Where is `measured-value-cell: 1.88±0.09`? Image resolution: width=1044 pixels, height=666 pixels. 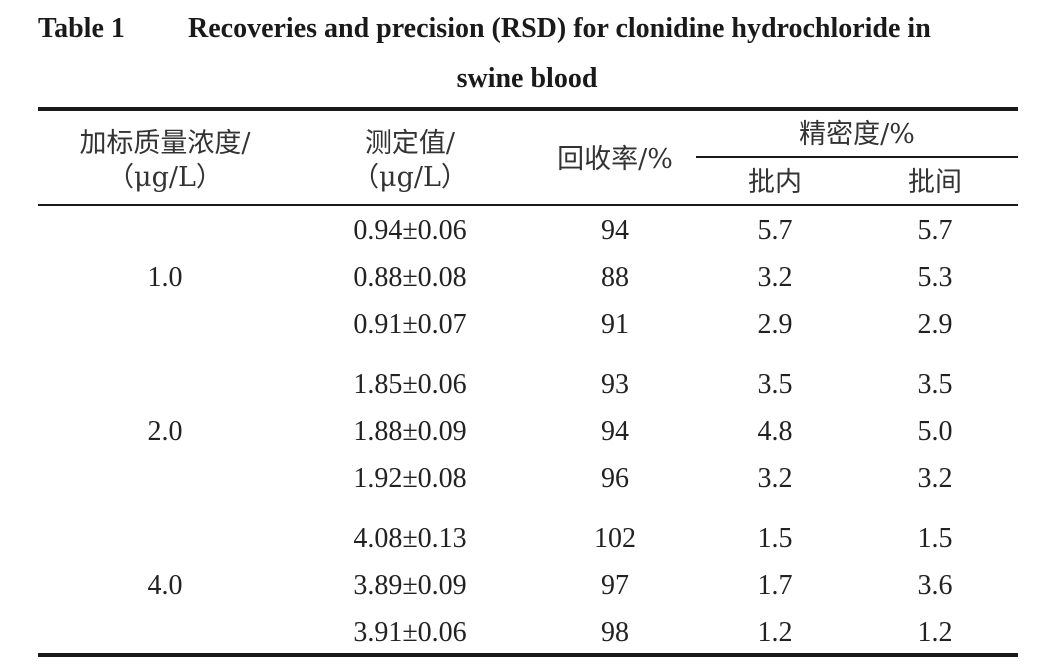 measured-value-cell: 1.88±0.09 is located at coordinates (410, 431).